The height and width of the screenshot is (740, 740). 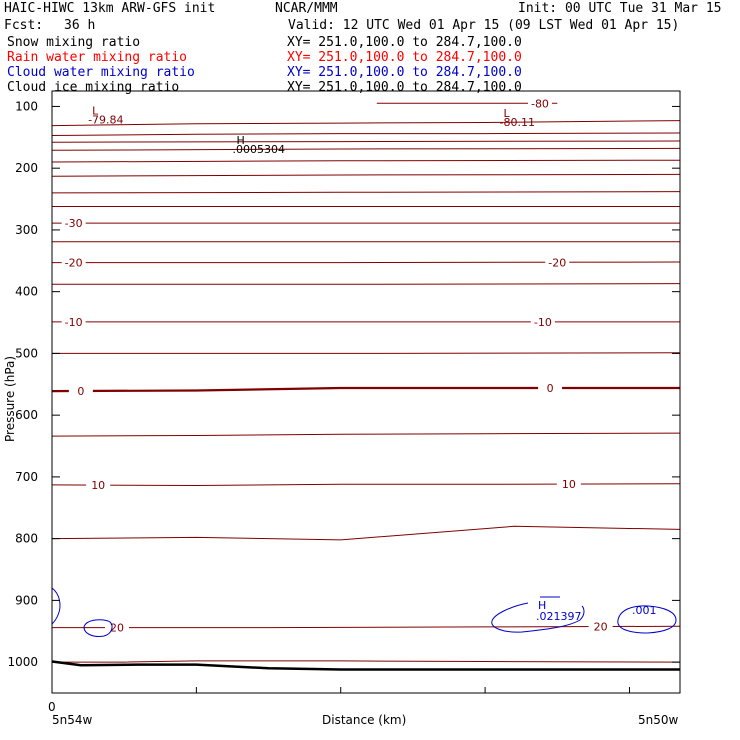 What do you see at coordinates (52, 707) in the screenshot?
I see `x-tick-label-zero: 0` at bounding box center [52, 707].